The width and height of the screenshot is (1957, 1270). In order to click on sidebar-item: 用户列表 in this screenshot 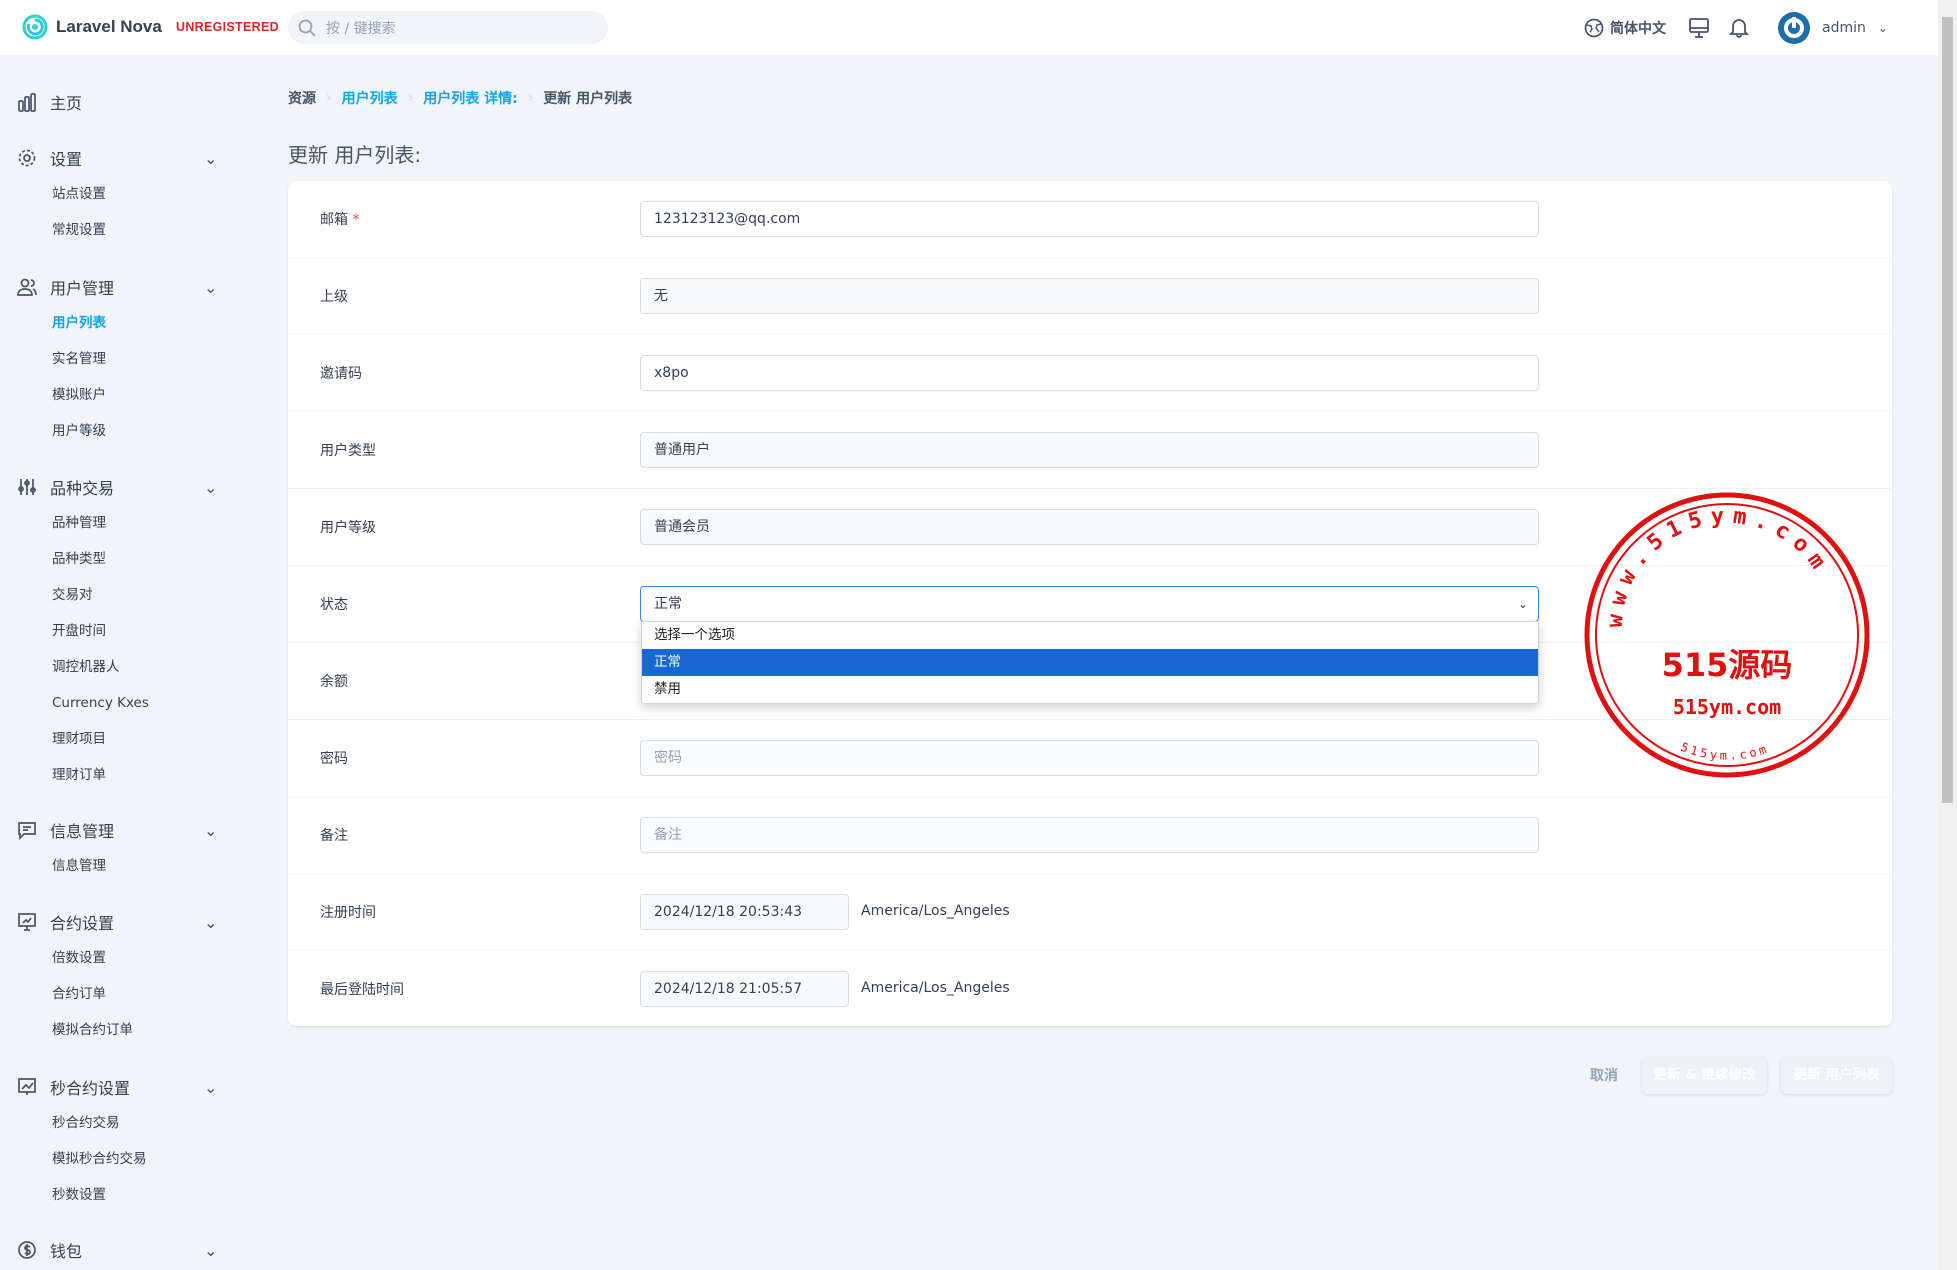, I will do `click(79, 323)`.